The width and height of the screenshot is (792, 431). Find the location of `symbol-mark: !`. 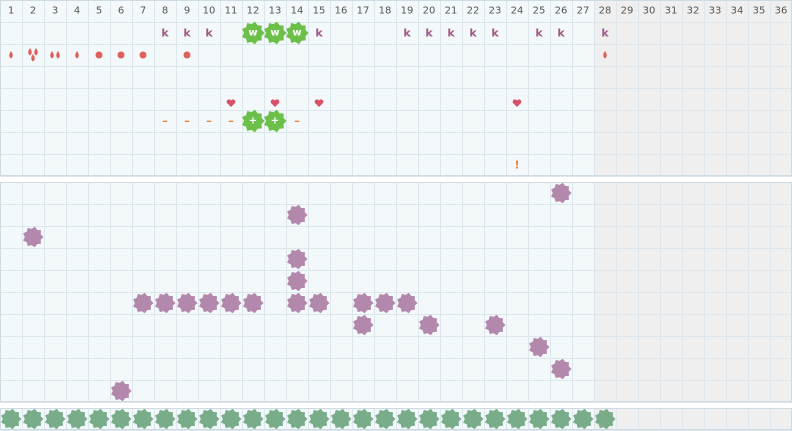

symbol-mark: ! is located at coordinates (516, 165).